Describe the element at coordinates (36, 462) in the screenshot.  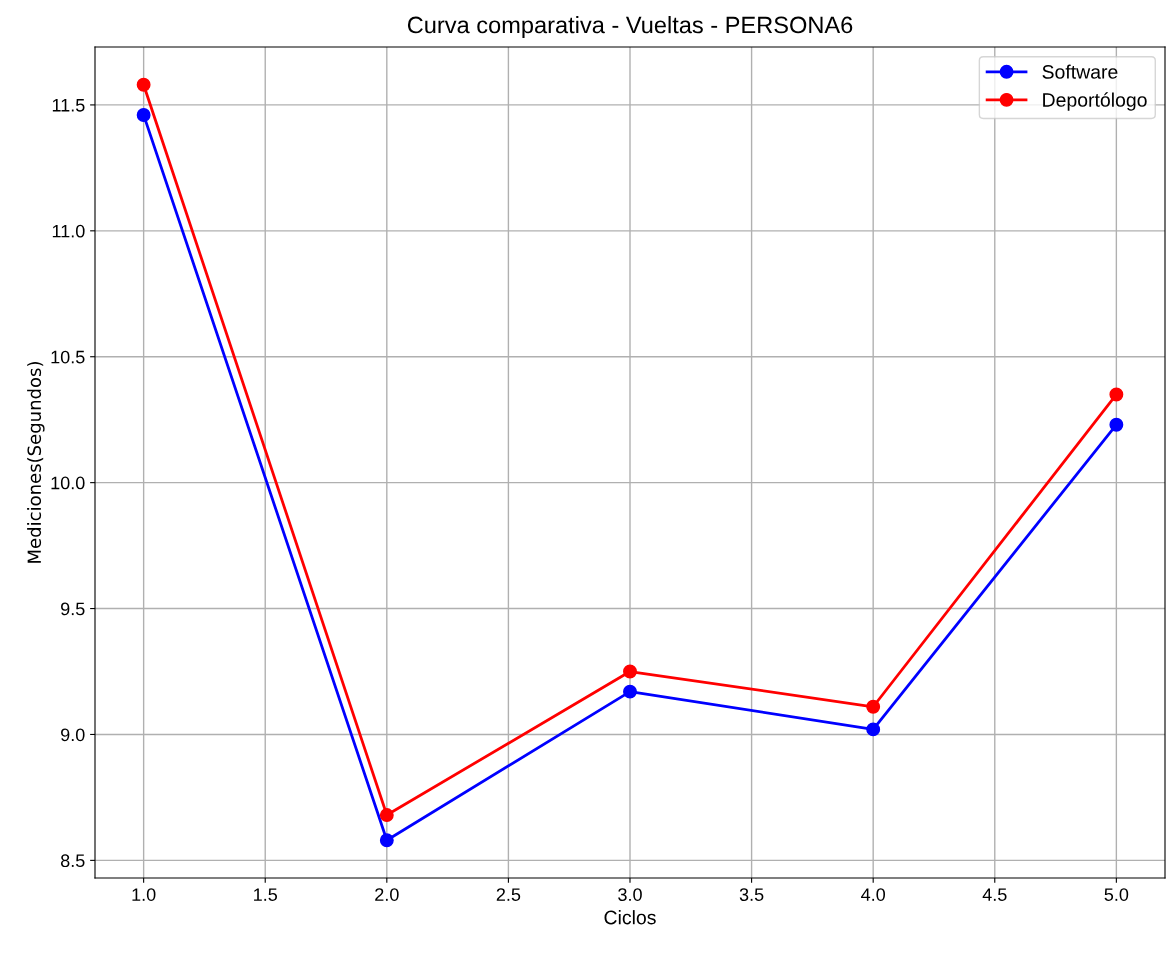
I see `y-axis-title: Mediciones(Segundos)` at that location.